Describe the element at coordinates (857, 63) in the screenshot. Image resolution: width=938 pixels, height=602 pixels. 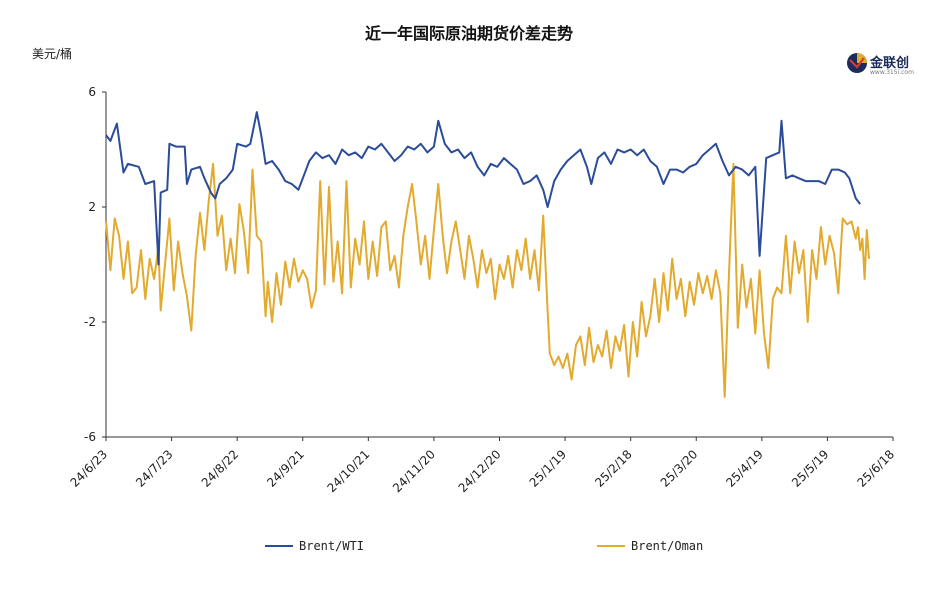
I see `logo-mark-icon` at that location.